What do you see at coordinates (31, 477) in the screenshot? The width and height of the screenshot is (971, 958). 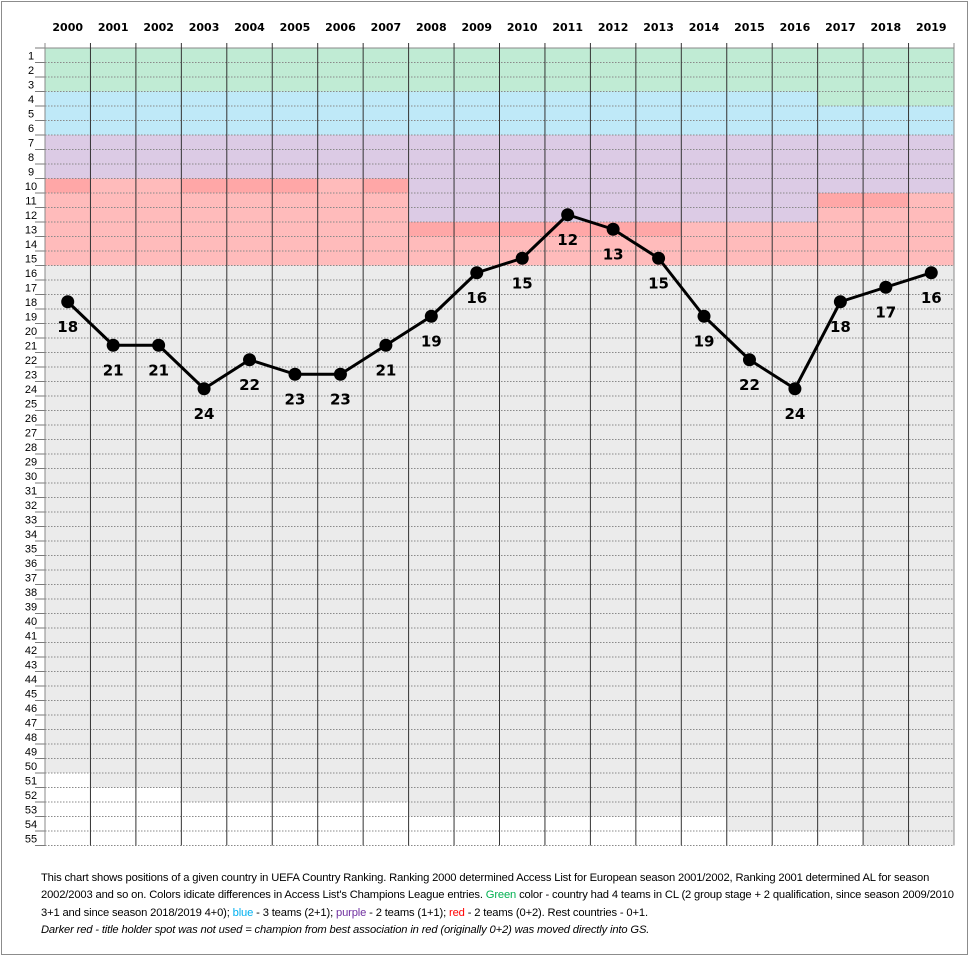 I see `y-tick-label: 30` at bounding box center [31, 477].